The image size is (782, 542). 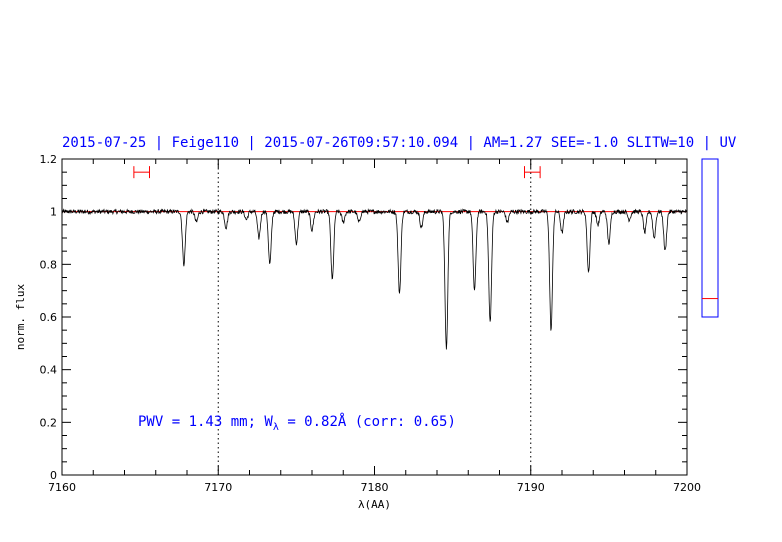 I want to click on y-axis-label: norm. flux, so click(x=20, y=317).